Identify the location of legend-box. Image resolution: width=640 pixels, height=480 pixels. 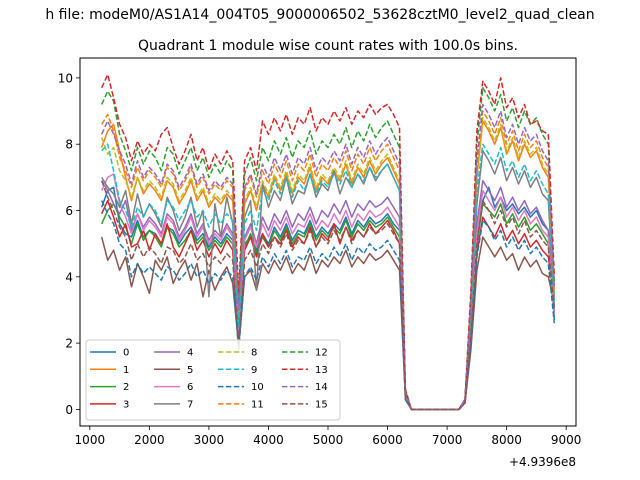
(213, 380).